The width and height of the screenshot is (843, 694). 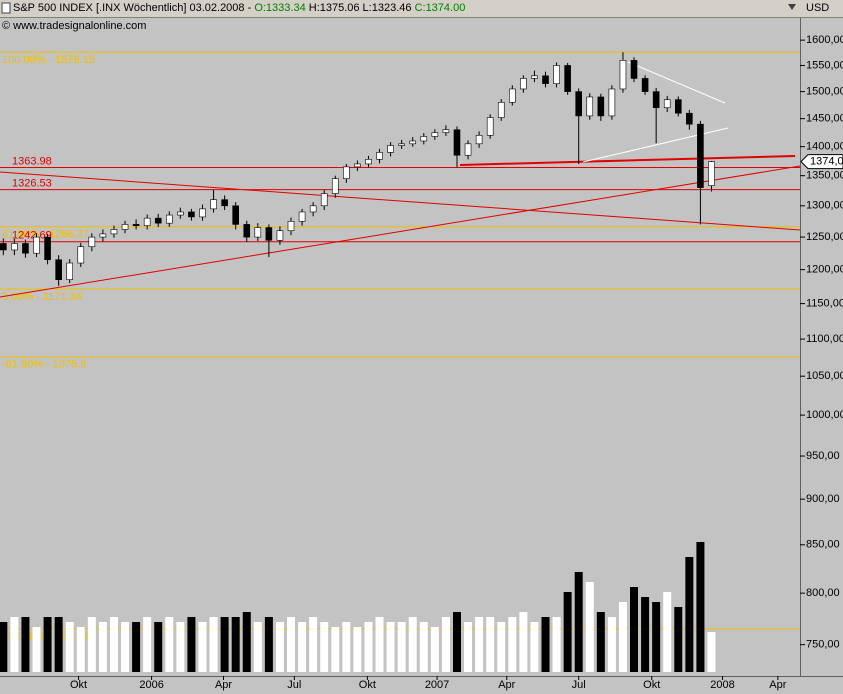 What do you see at coordinates (437, 685) in the screenshot?
I see `x-tick-label: 2007` at bounding box center [437, 685].